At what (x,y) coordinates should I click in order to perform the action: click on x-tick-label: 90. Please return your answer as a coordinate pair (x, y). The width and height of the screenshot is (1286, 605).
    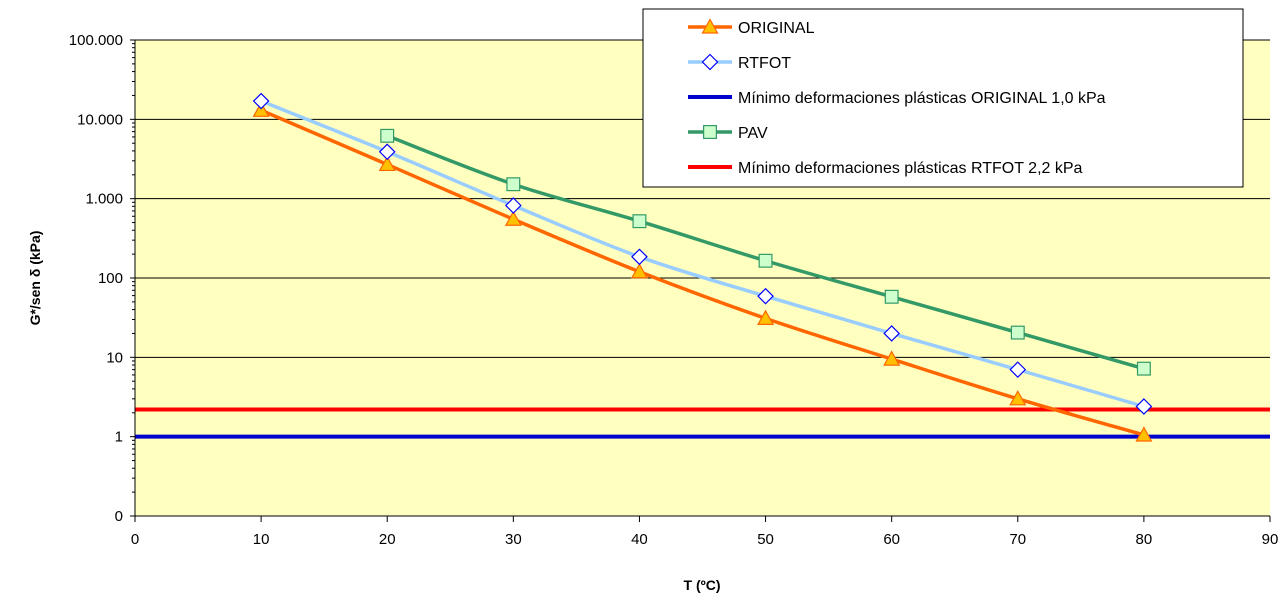
    Looking at the image, I should click on (1270, 539).